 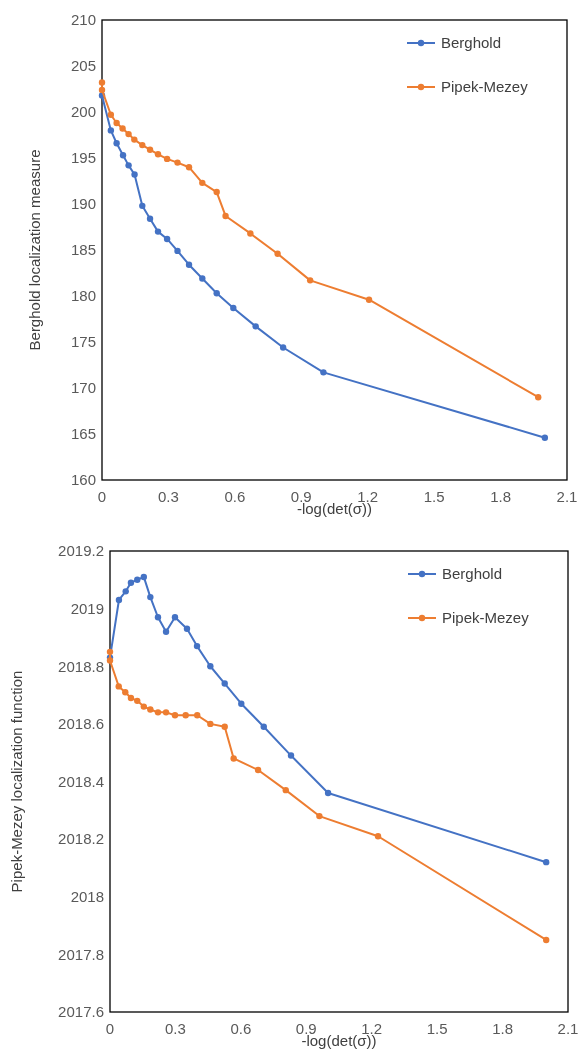 What do you see at coordinates (81, 551) in the screenshot?
I see `y-tick-label: 2019.2` at bounding box center [81, 551].